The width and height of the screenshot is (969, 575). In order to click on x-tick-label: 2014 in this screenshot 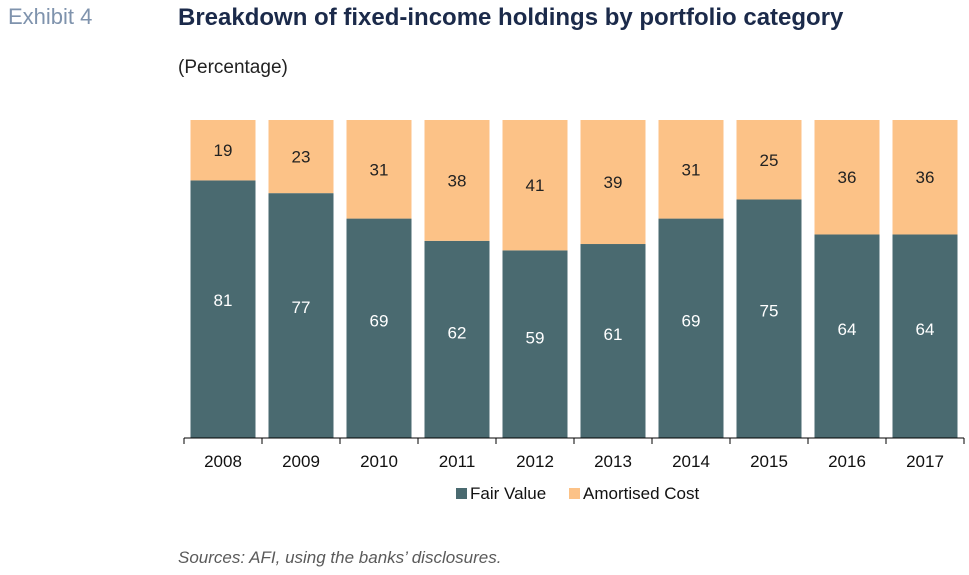, I will do `click(691, 461)`.